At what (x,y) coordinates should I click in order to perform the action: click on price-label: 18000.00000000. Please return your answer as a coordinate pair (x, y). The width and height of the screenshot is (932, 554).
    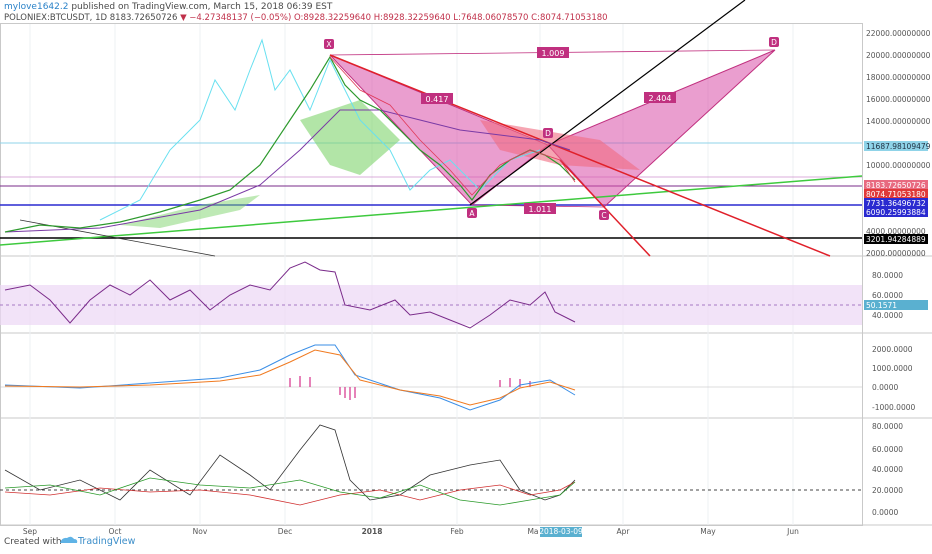
    Looking at the image, I should click on (898, 77).